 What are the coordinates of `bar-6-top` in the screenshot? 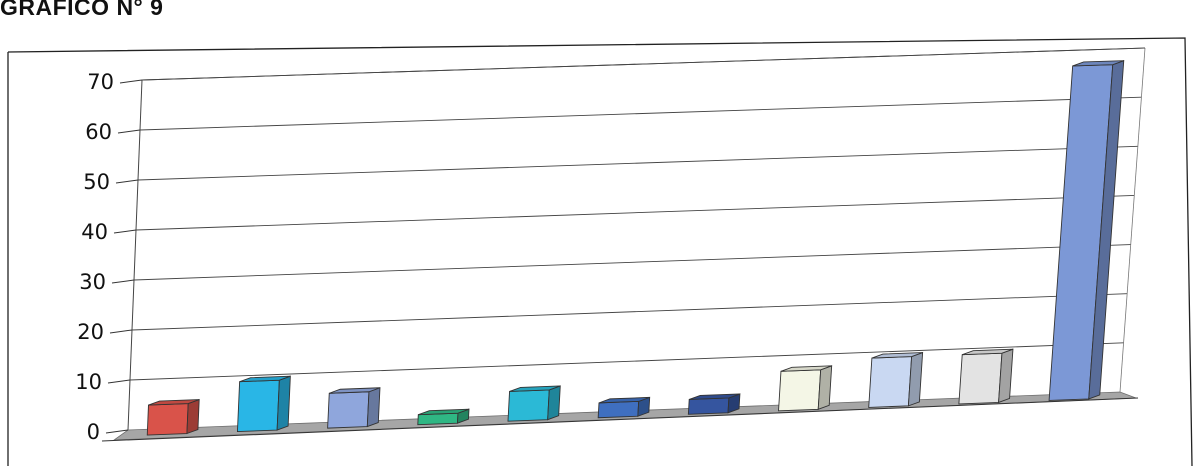 It's located at (624, 400).